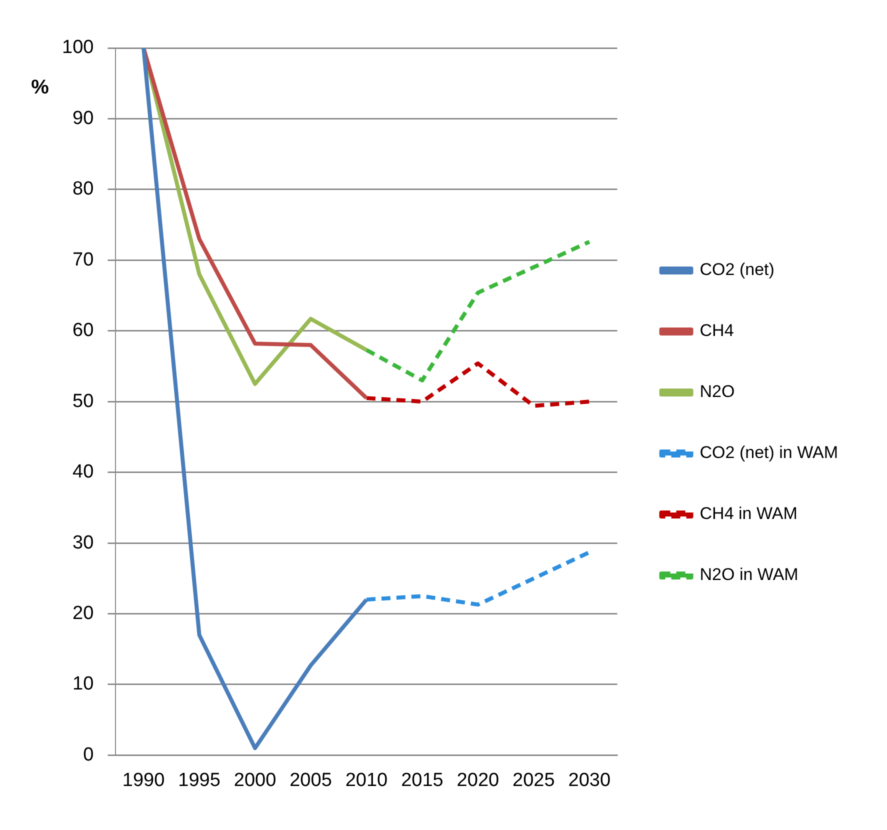 This screenshot has height=830, width=887. What do you see at coordinates (769, 452) in the screenshot?
I see `legend-label: CO2 (net) in WAM` at bounding box center [769, 452].